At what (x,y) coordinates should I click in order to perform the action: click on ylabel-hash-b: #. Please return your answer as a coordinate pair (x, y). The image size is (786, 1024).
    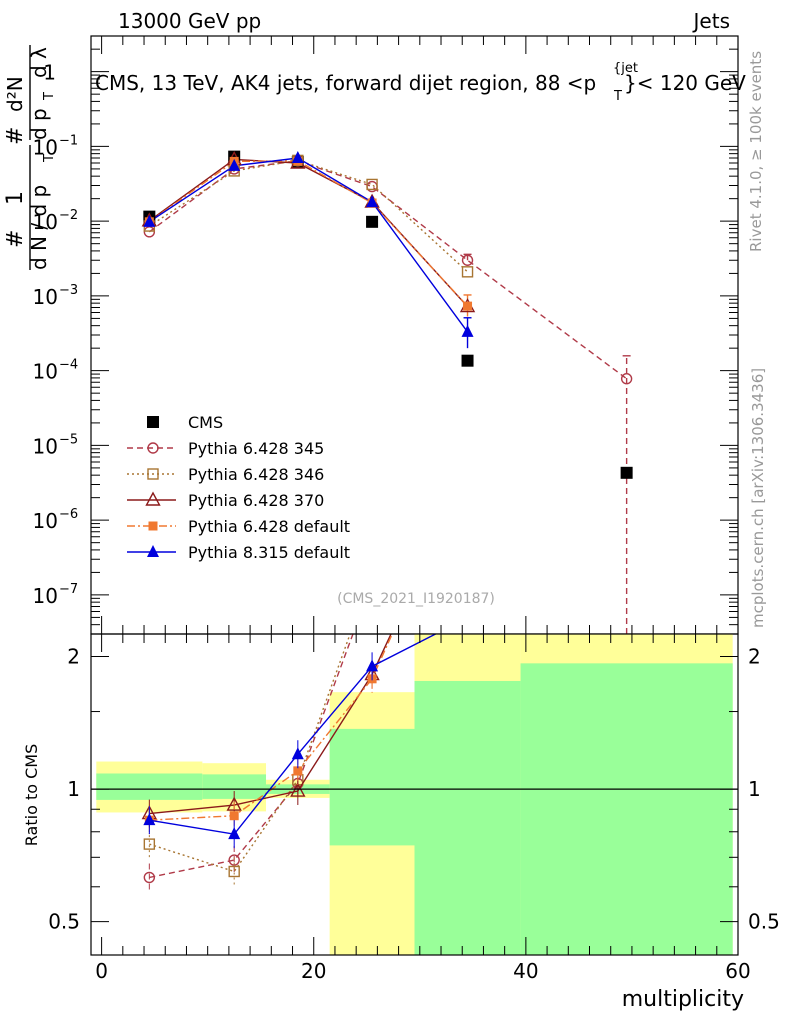
    Looking at the image, I should click on (15, 136).